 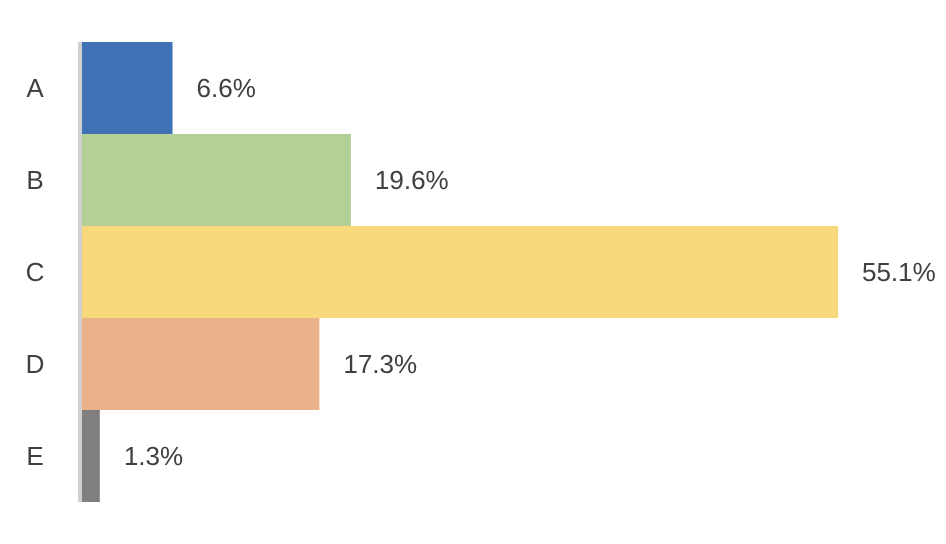 I want to click on category-label: B, so click(x=34, y=180).